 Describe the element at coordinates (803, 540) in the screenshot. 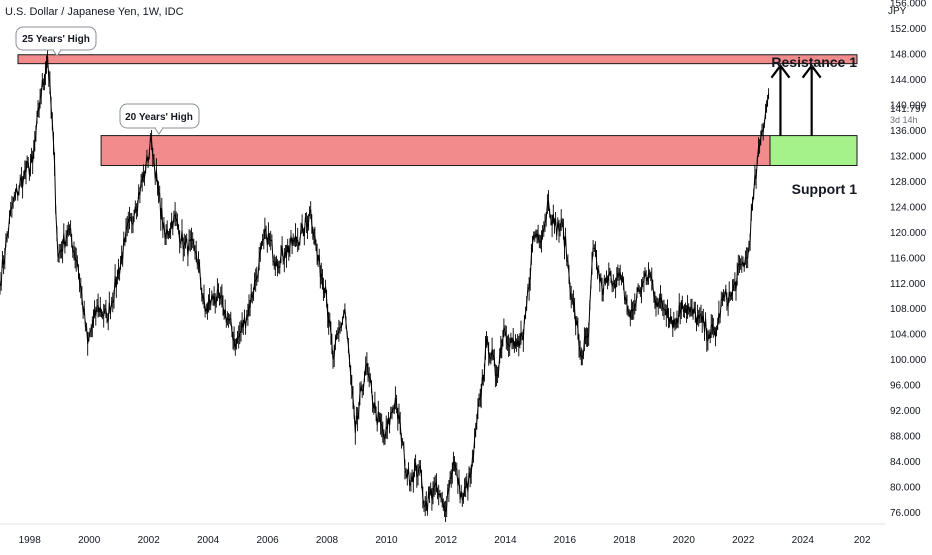

I see `x-tick-label: 2024` at that location.